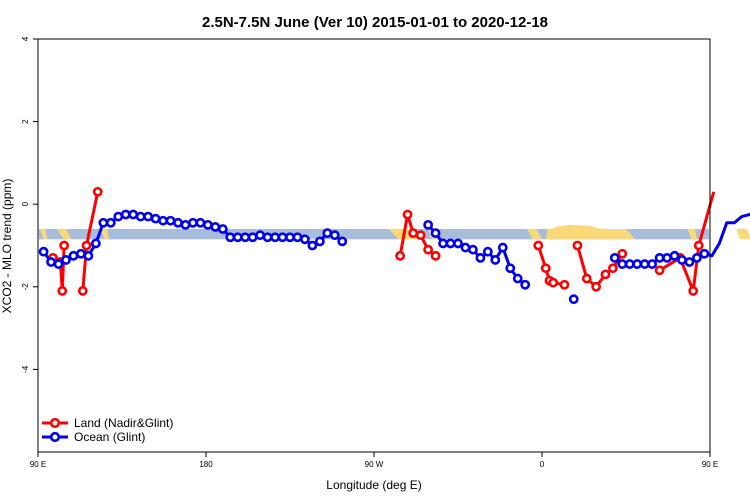 Image resolution: width=750 pixels, height=500 pixels. Describe the element at coordinates (107, 423) in the screenshot. I see `legend-entry-land: Land (Nadir&Glint)` at that location.